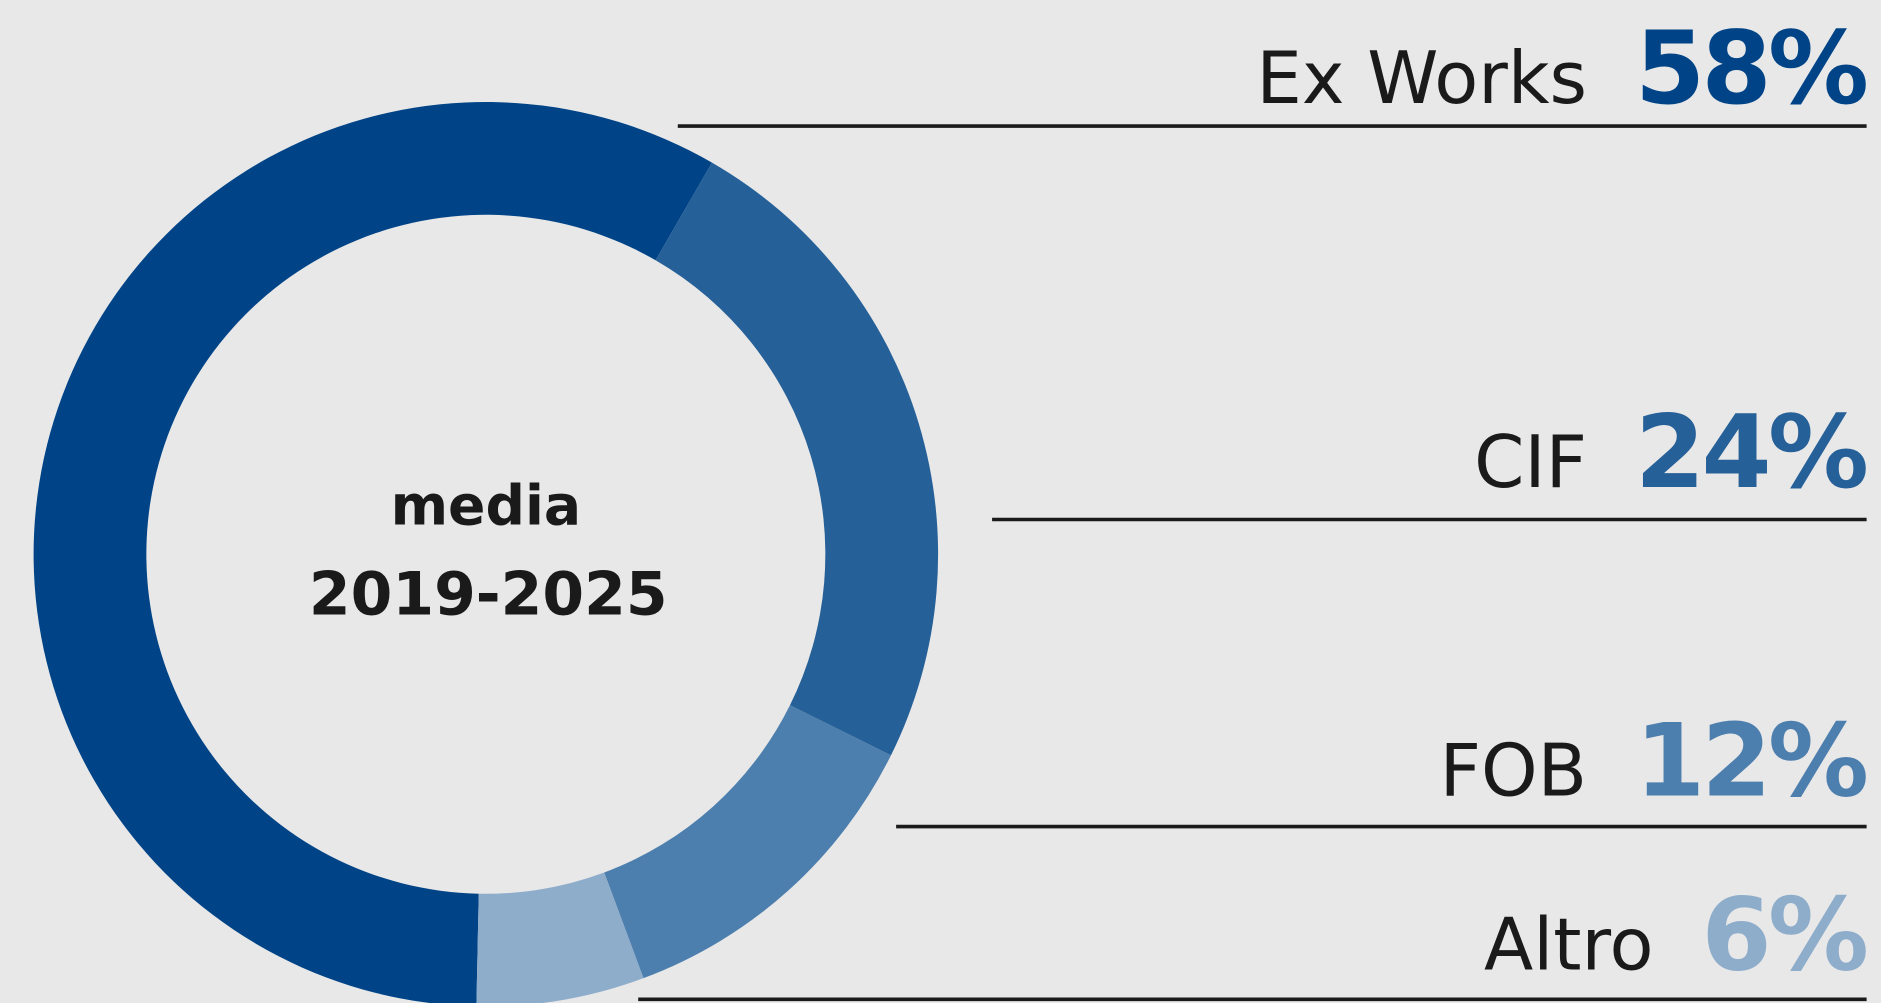 This screenshot has height=1003, width=1881. Describe the element at coordinates (1530, 462) in the screenshot. I see `category-label: CIF` at that location.